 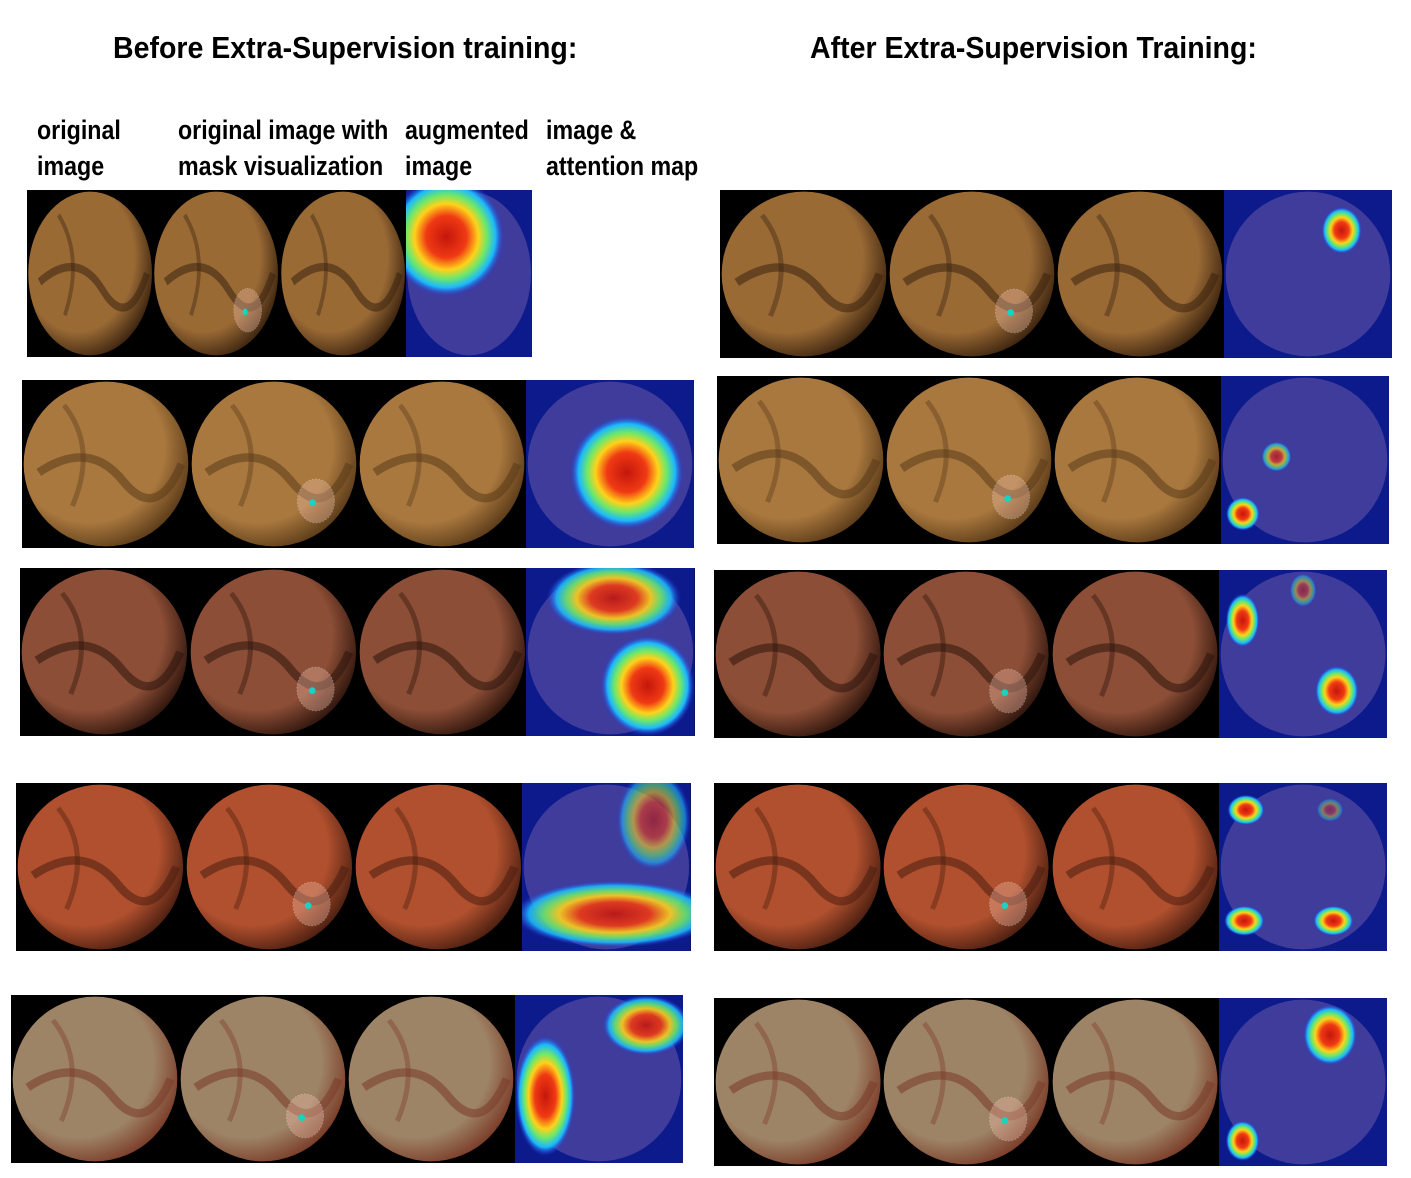 What do you see at coordinates (1302, 867) in the screenshot?
I see `after-row-4-attention-map` at bounding box center [1302, 867].